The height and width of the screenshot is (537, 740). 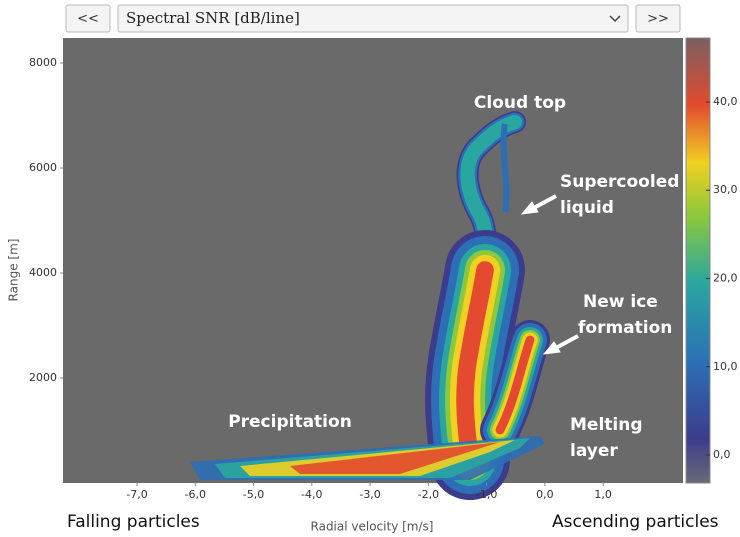 What do you see at coordinates (373, 18) in the screenshot?
I see `selector` at bounding box center [373, 18].